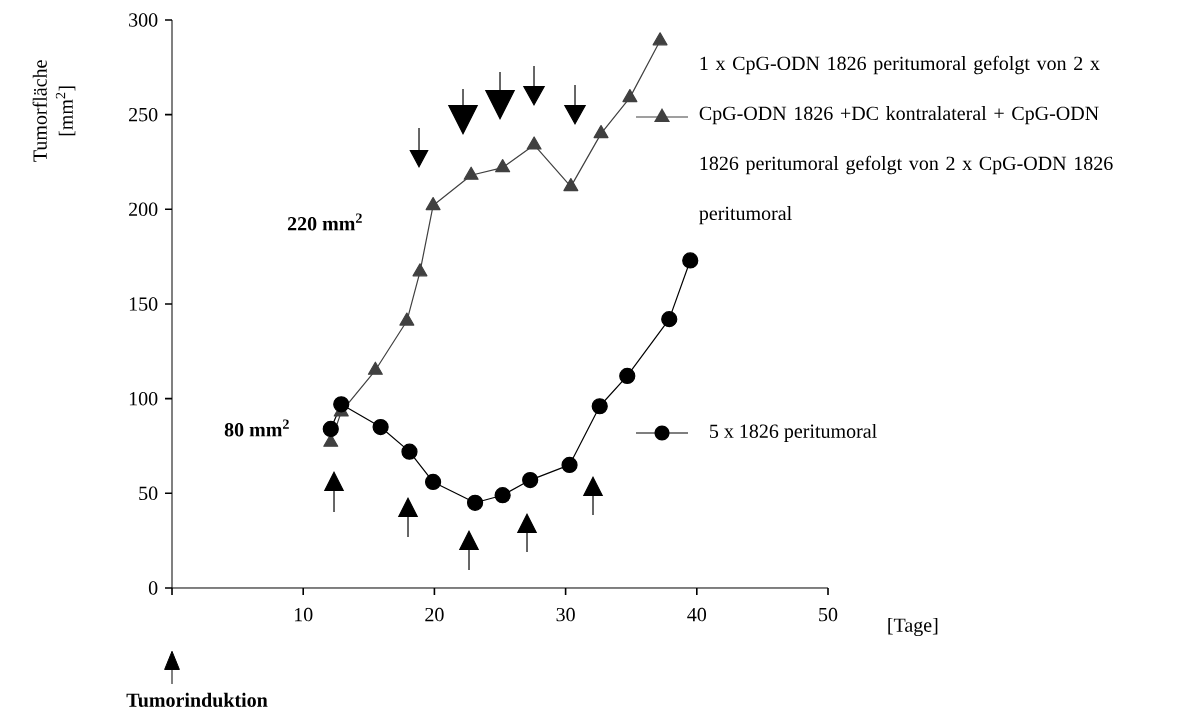 The image size is (1188, 711). What do you see at coordinates (303, 614) in the screenshot?
I see `x-tick-label: 10` at bounding box center [303, 614].